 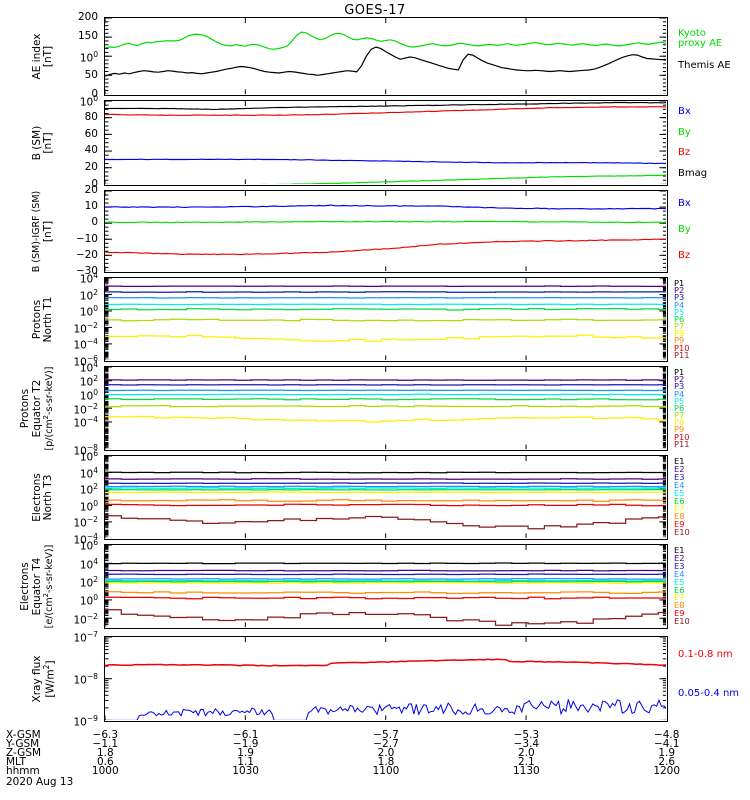 What do you see at coordinates (526, 735) in the screenshot?
I see `axis-row-value: −5.3` at bounding box center [526, 735].